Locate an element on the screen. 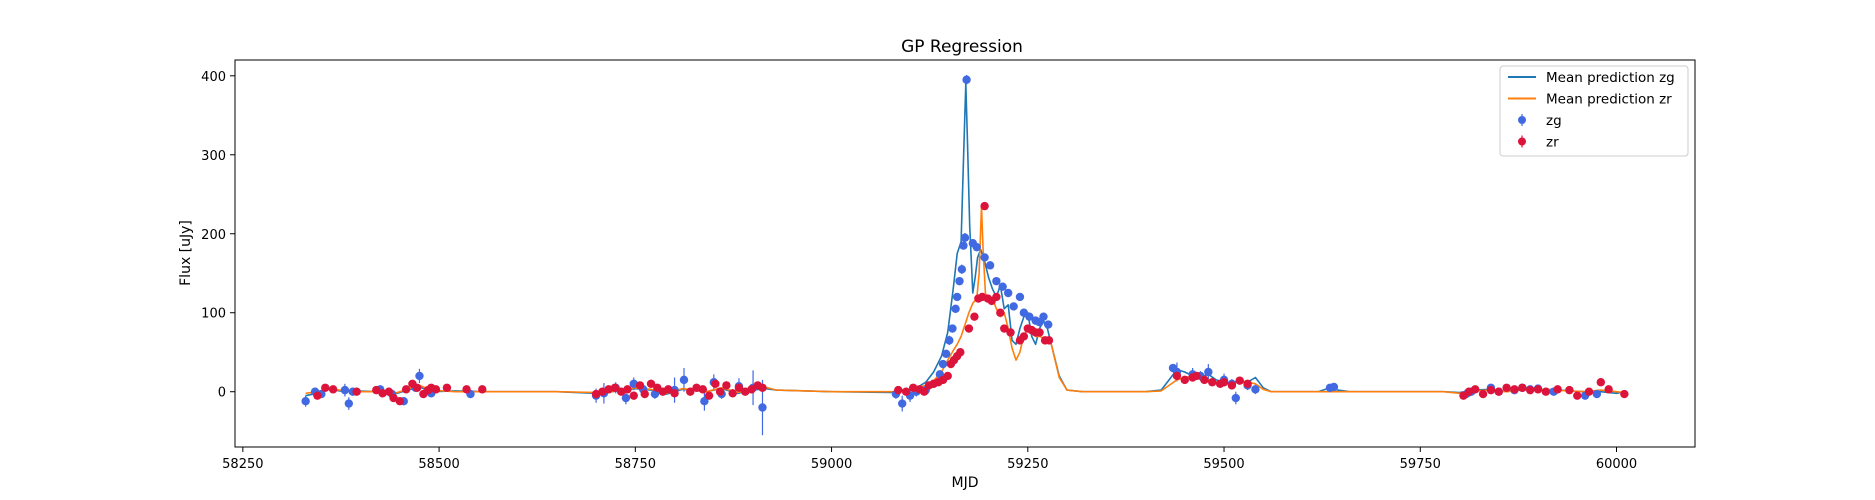  y-axis-ticks: 0 100 200 300 400 is located at coordinates (218, 235).